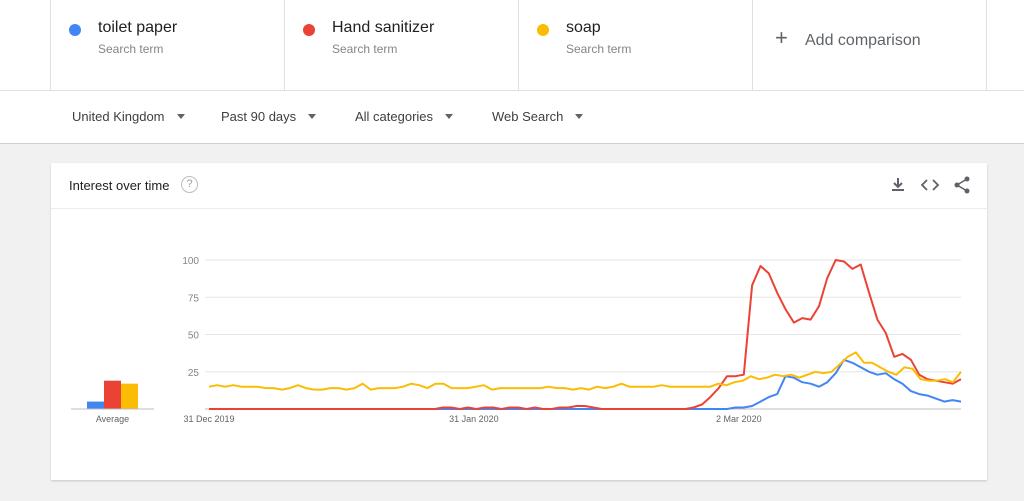 The width and height of the screenshot is (1024, 501). I want to click on embed-icon, so click(930, 185).